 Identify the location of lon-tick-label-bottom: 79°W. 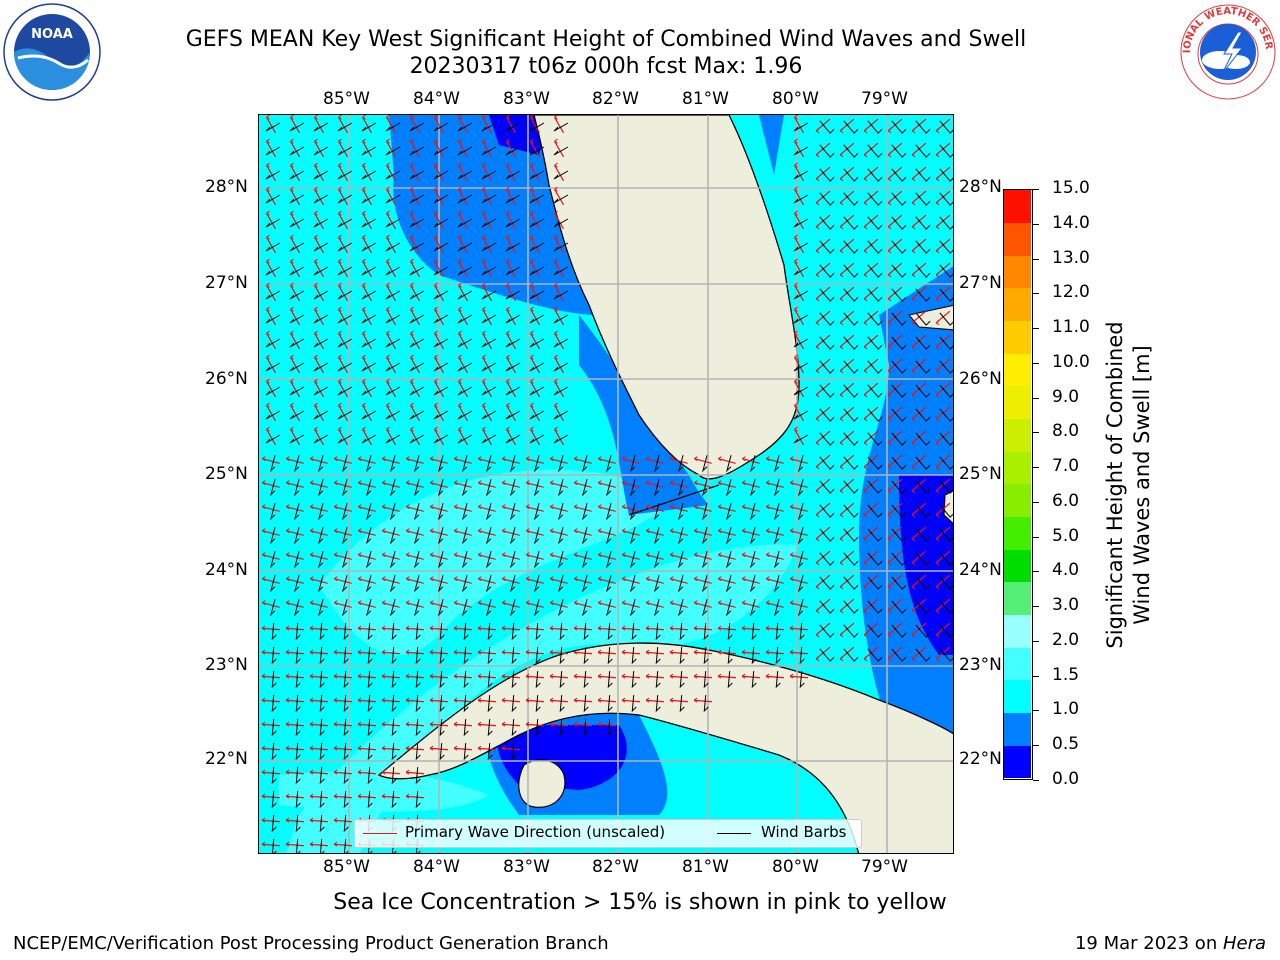
(884, 867).